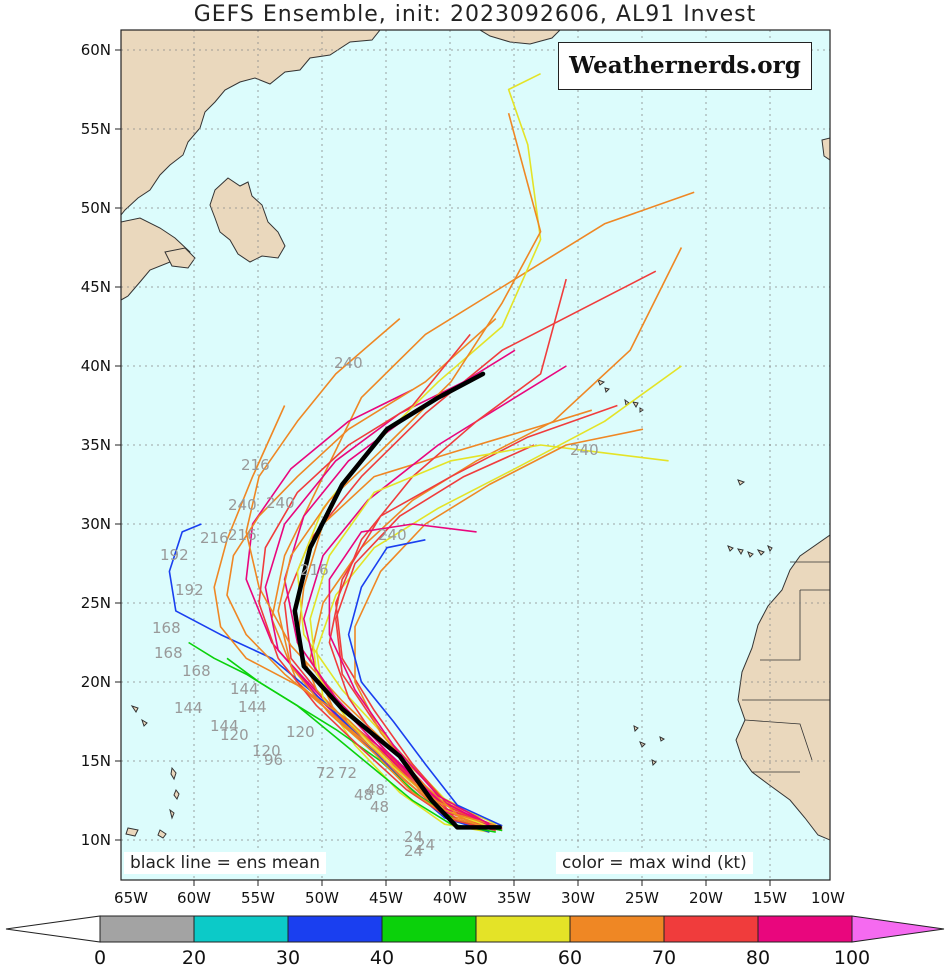 Image resolution: width=950 pixels, height=969 pixels. I want to click on land-cape-verde, so click(649, 746).